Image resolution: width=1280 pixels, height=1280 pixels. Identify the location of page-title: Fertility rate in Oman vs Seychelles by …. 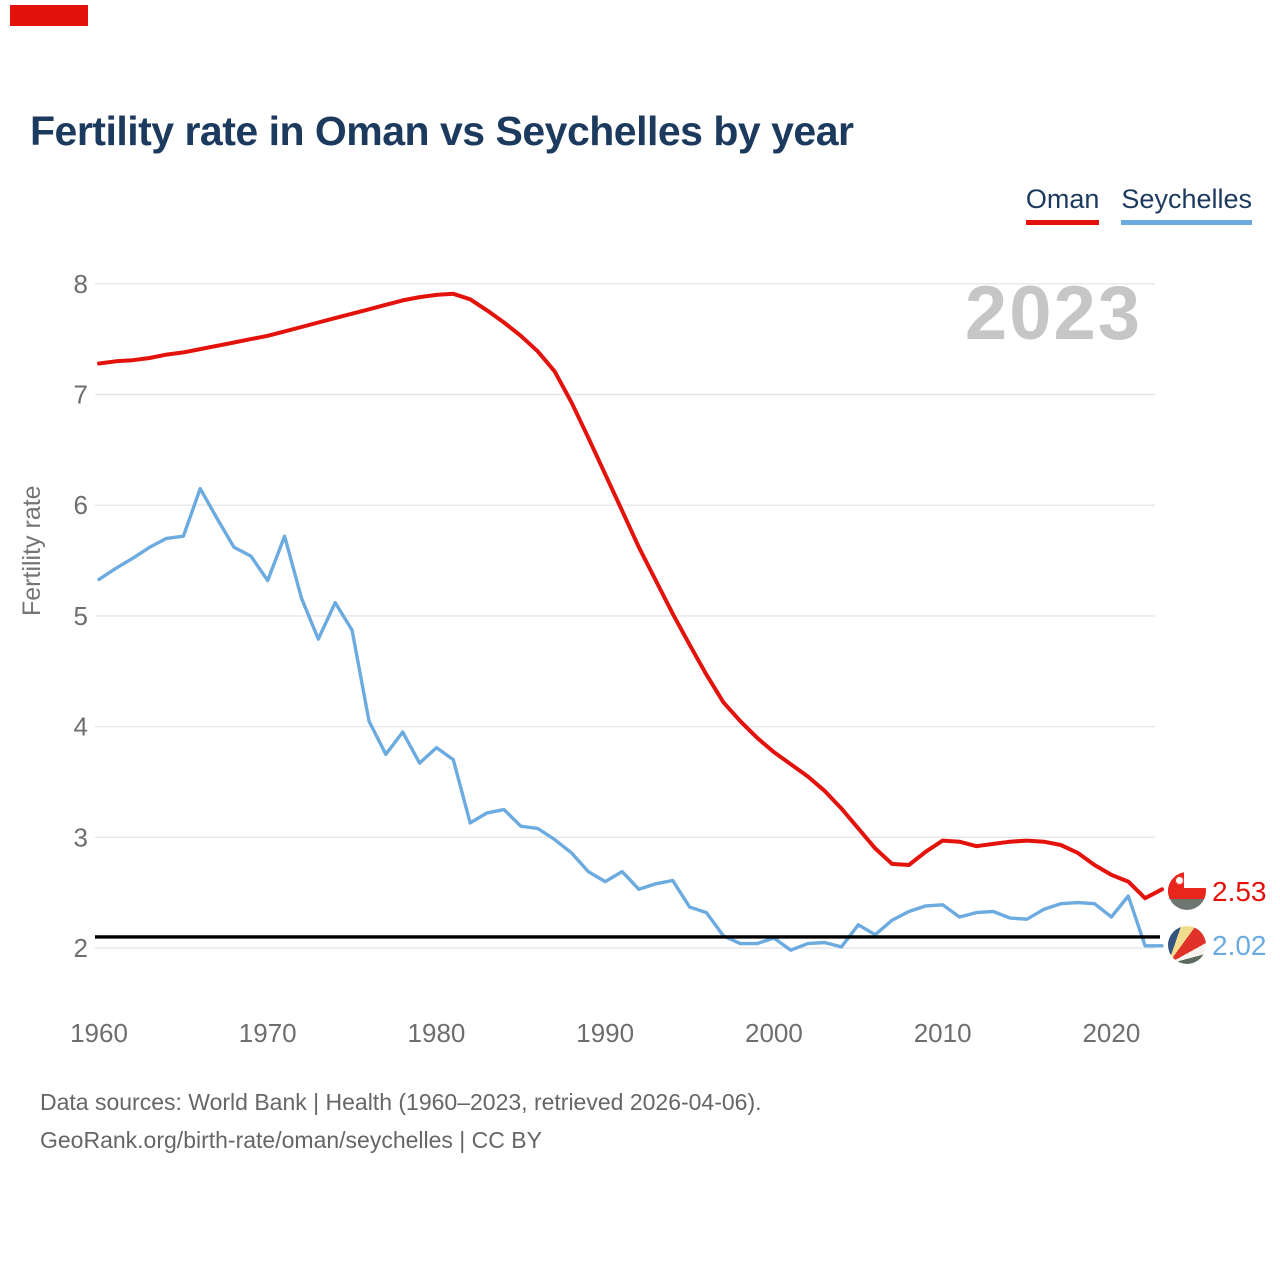
(442, 131).